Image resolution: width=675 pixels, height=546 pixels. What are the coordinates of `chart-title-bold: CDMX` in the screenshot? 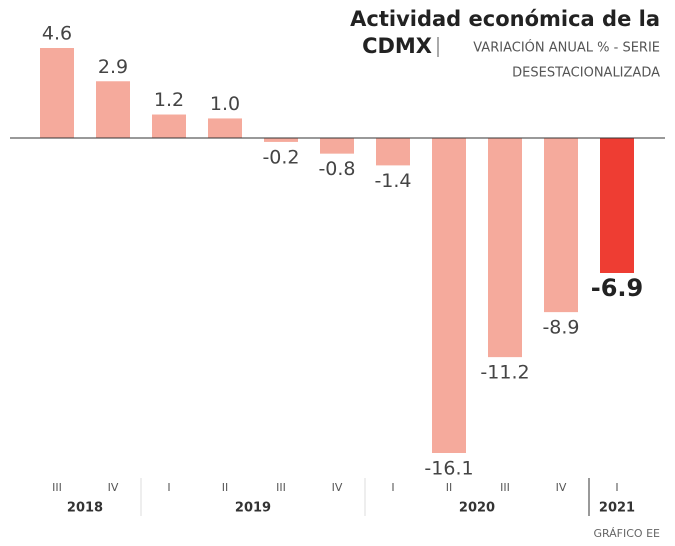 It's located at (397, 46).